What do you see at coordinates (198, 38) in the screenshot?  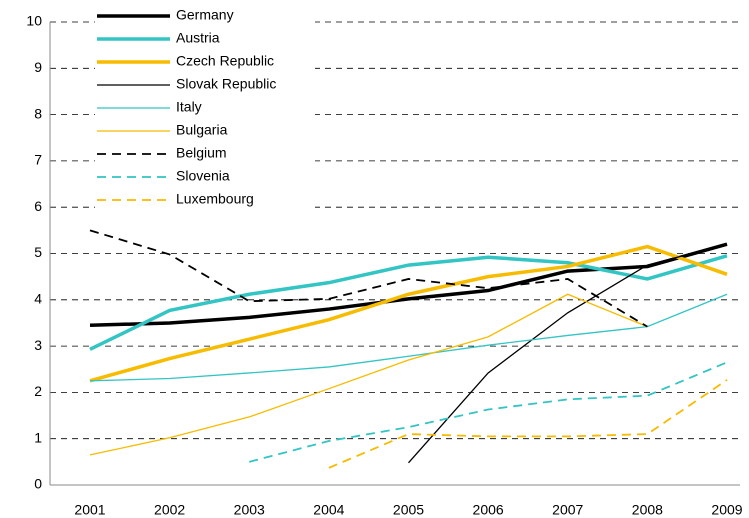 I see `legend-label: Austria` at bounding box center [198, 38].